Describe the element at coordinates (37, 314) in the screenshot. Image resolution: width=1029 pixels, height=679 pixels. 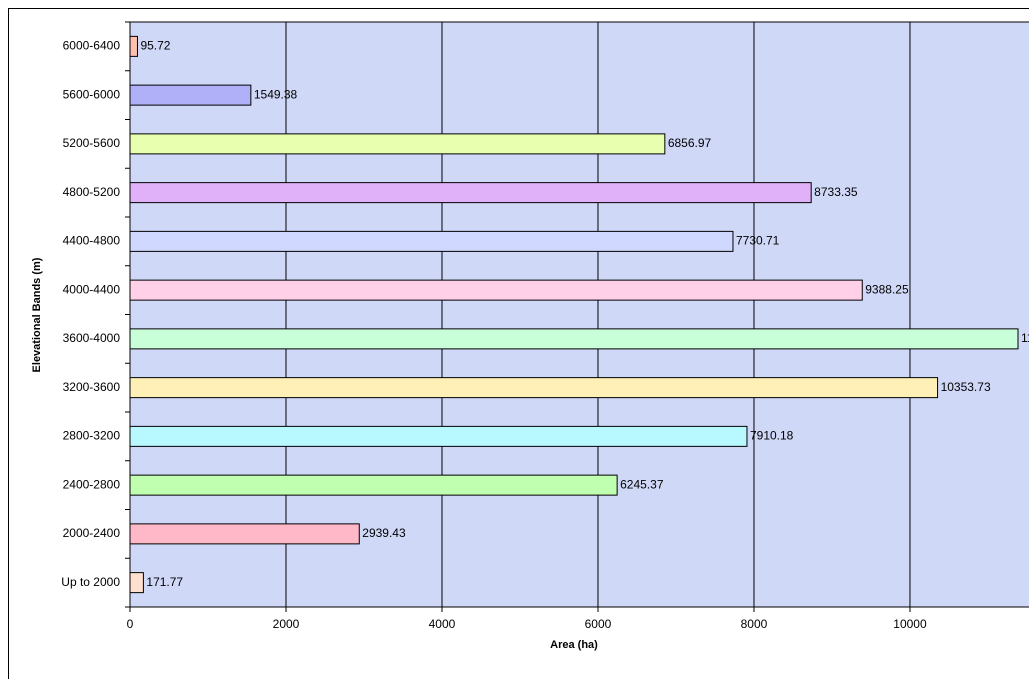
I see `y-axis-title: Elevational Bands (m)` at that location.